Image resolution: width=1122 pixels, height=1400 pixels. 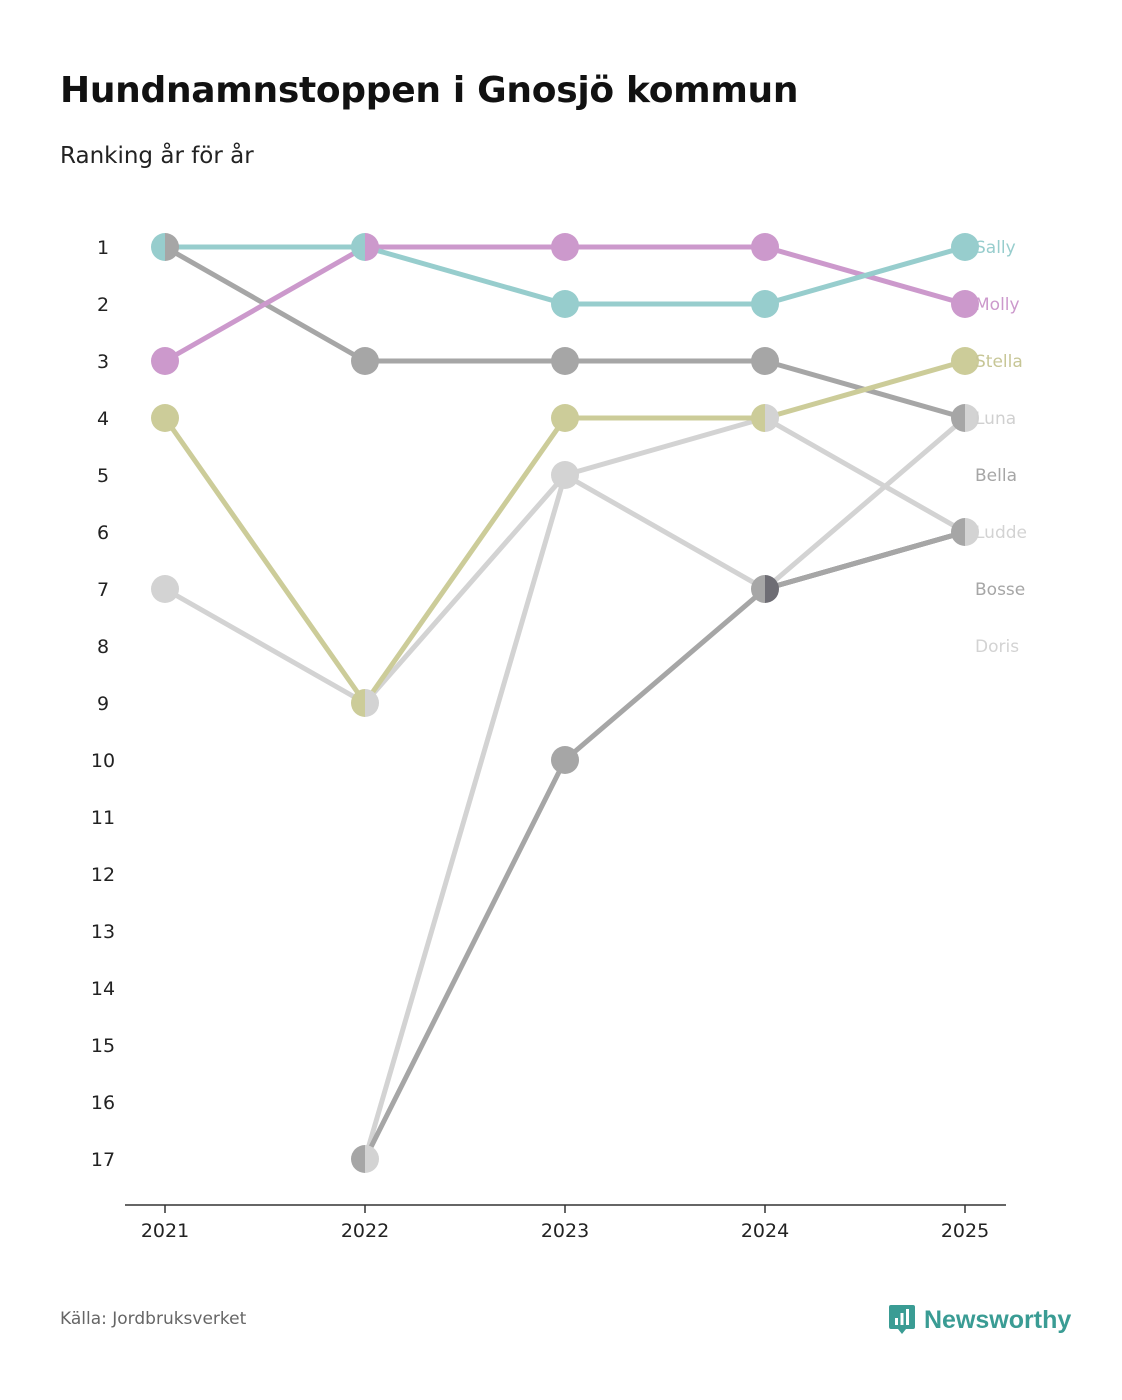 I want to click on series-dot-doris-2025, so click(x=972, y=418).